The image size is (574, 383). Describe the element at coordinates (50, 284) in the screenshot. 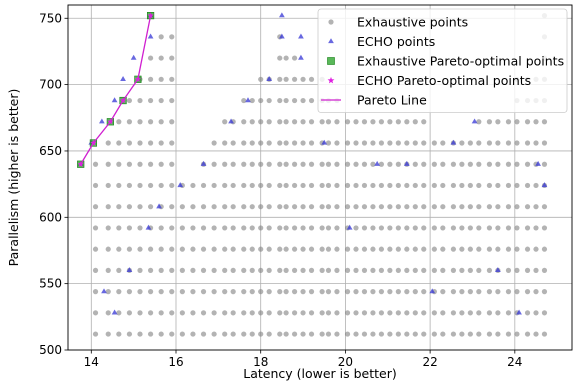

I see `y-tick-label: 550` at that location.